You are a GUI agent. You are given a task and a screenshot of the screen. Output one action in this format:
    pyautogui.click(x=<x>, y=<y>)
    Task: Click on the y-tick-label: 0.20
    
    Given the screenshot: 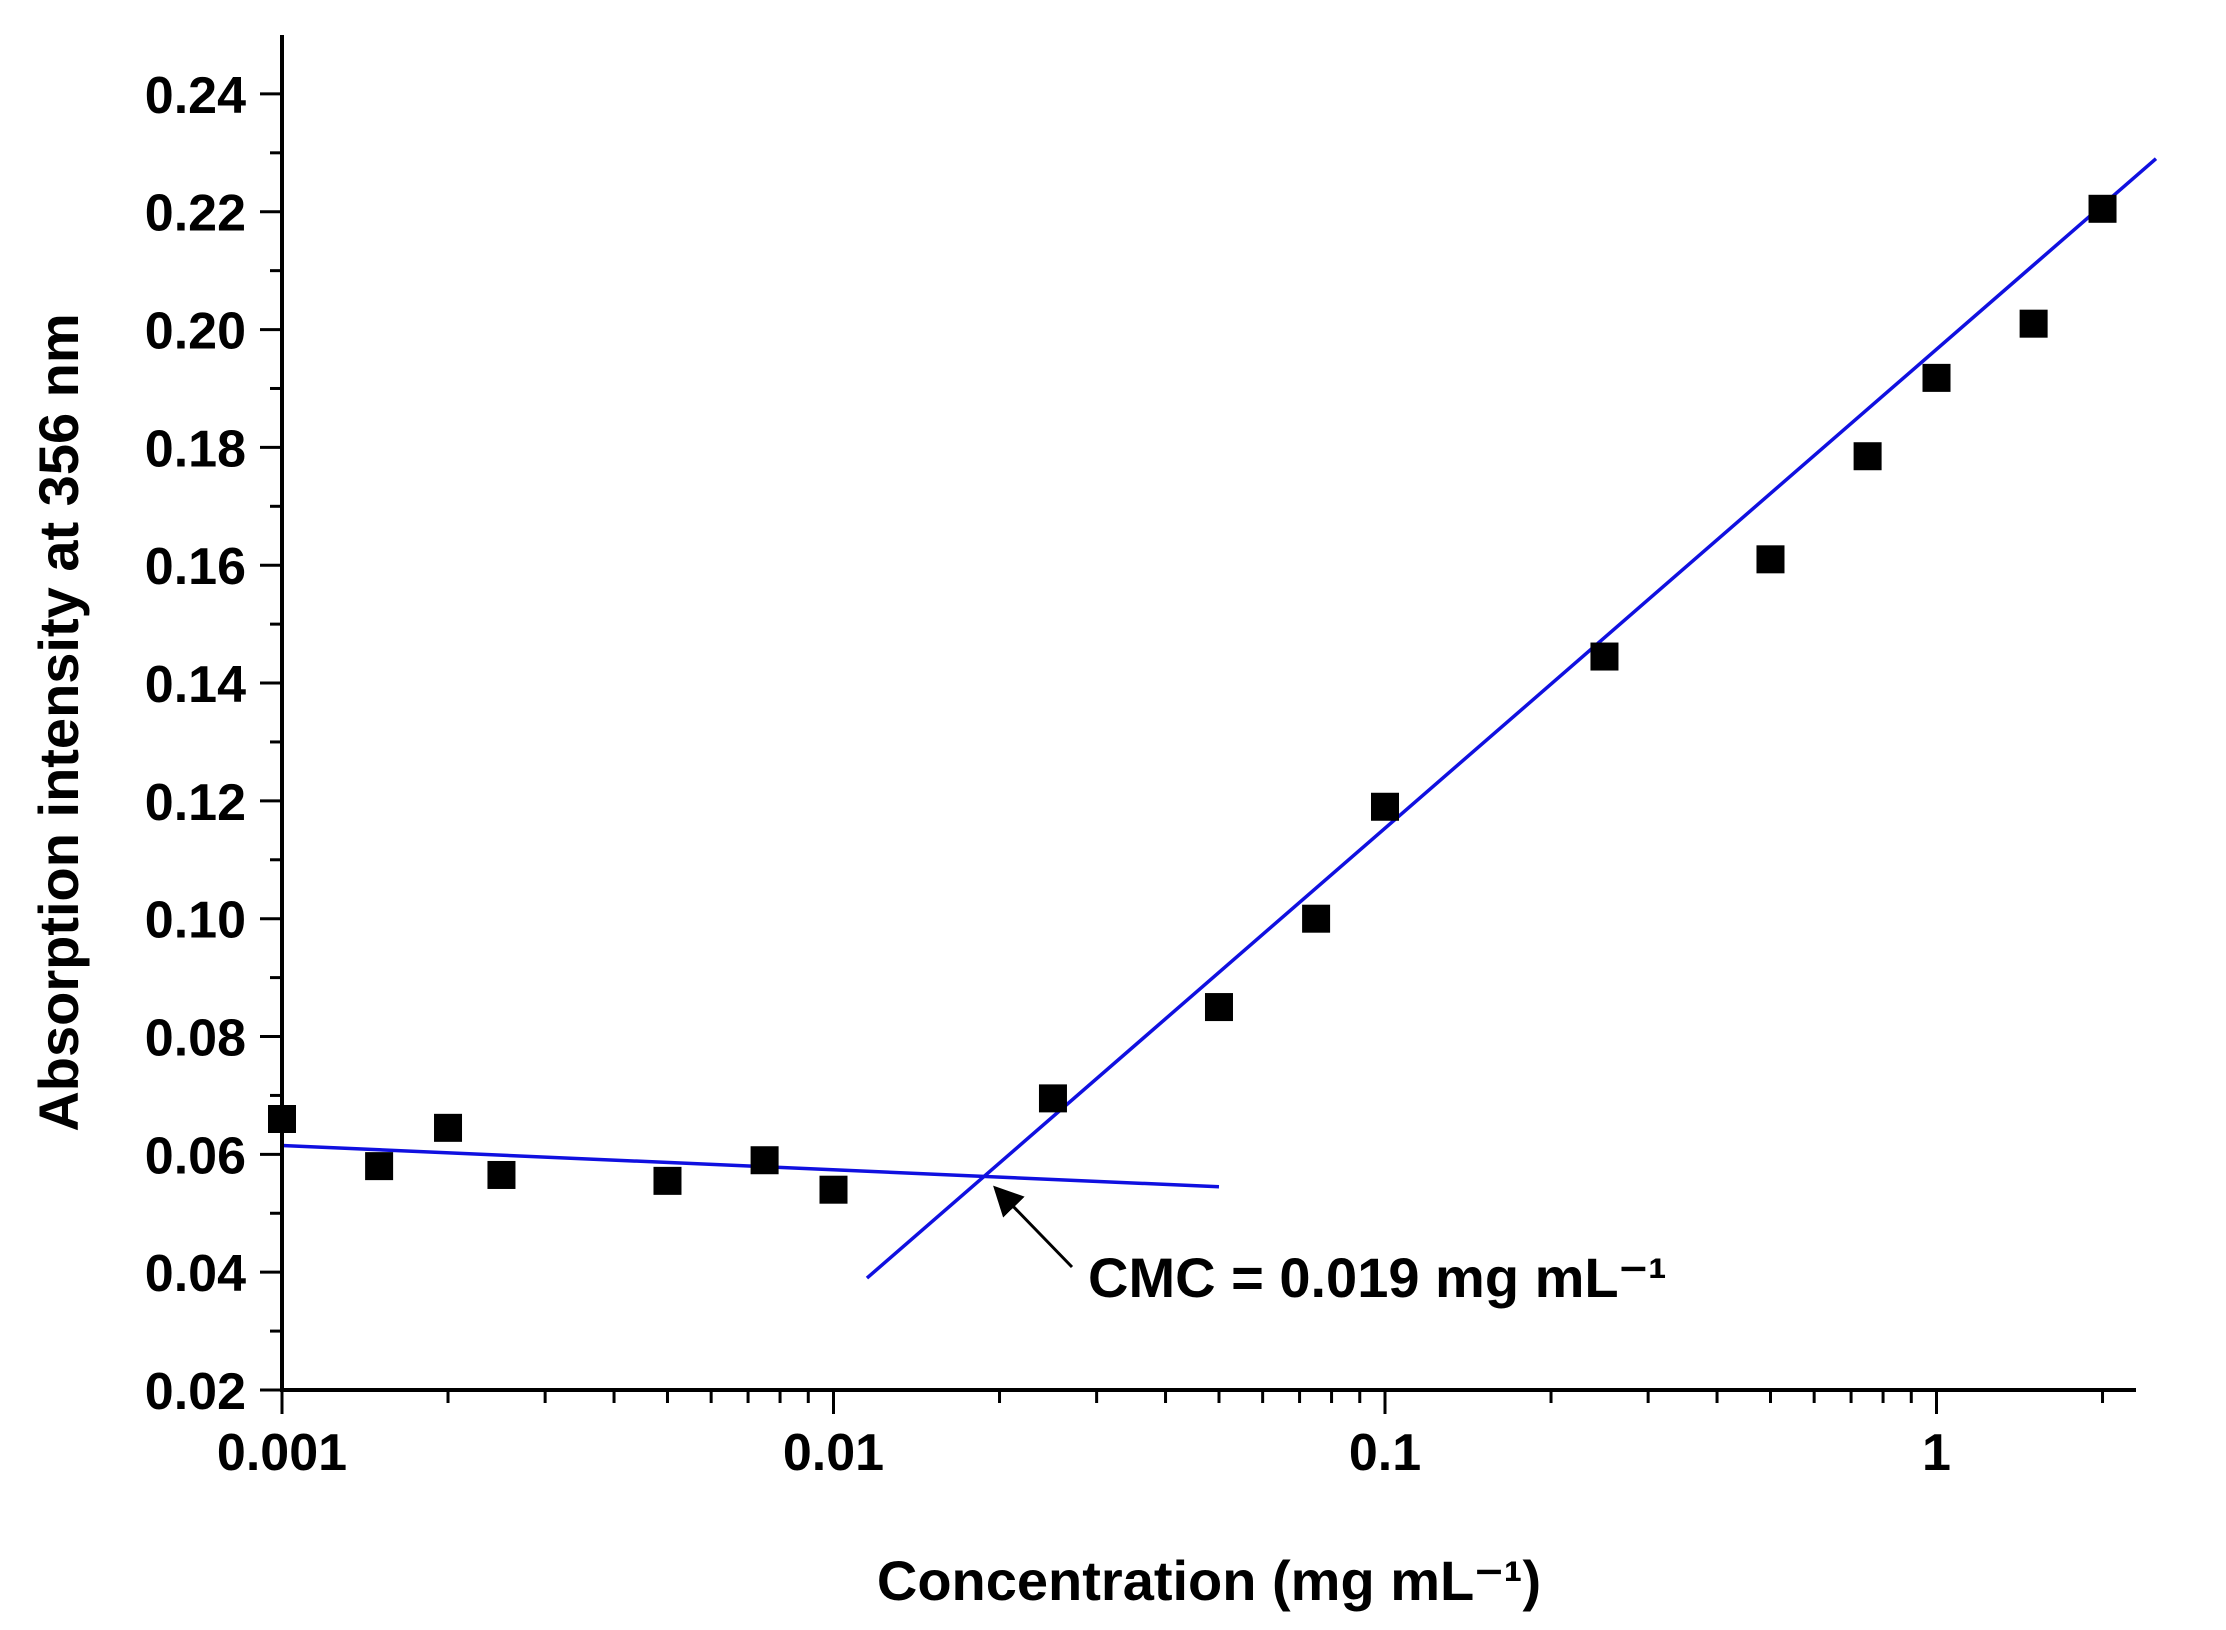 What is the action you would take?
    pyautogui.click(x=195, y=332)
    